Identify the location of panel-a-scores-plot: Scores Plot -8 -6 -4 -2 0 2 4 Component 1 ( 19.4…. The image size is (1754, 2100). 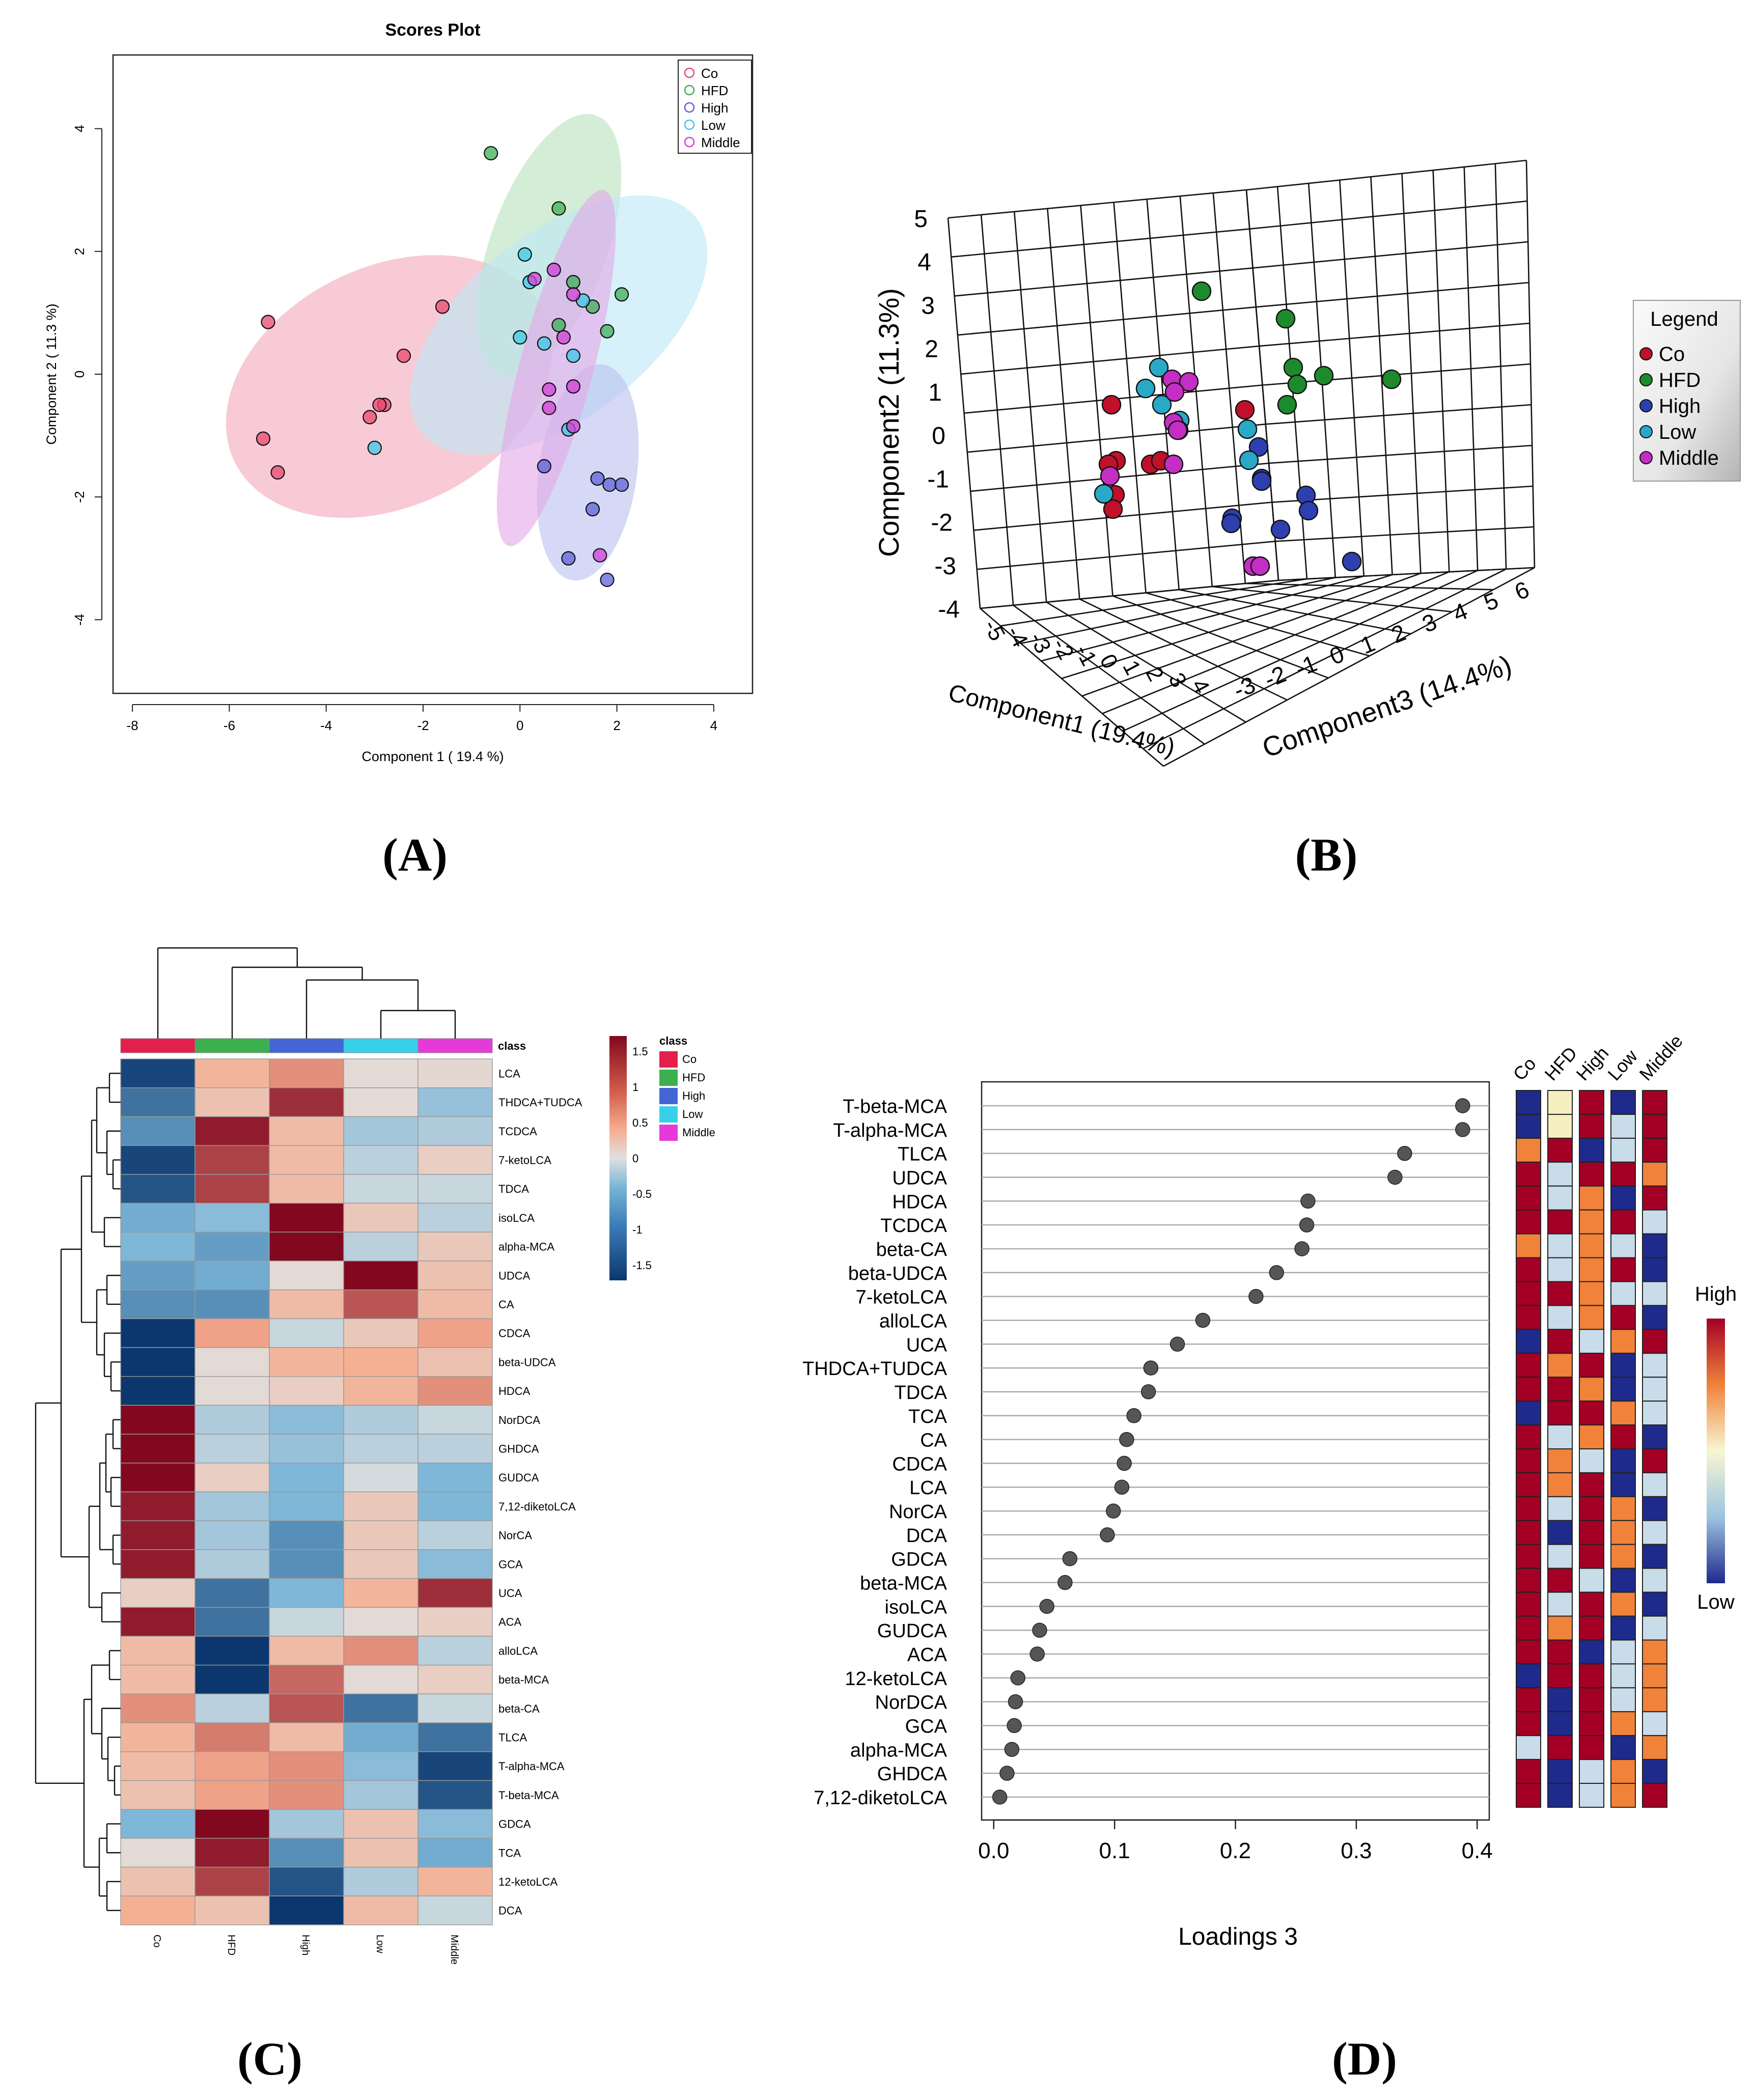
(399, 392).